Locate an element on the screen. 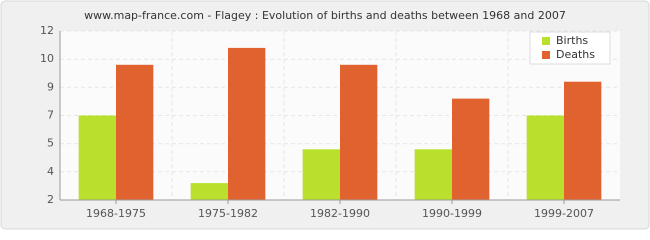 This screenshot has height=240, width=650. x-tick-label: 1975-1982 is located at coordinates (228, 213).